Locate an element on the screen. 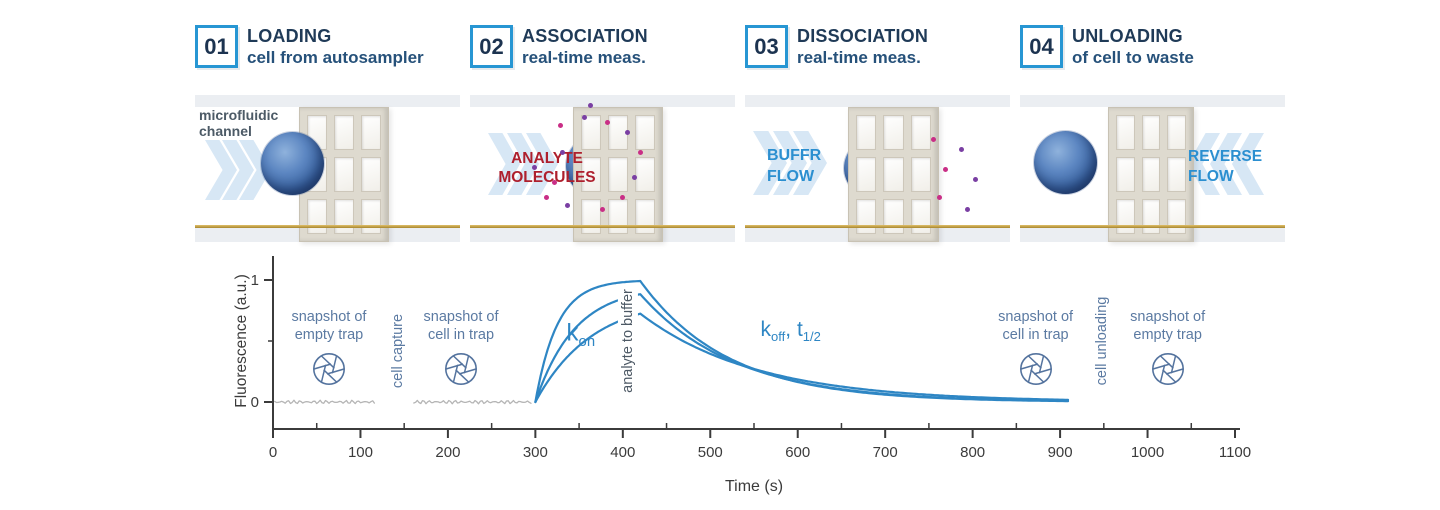 The height and width of the screenshot is (510, 1440). reverse-flow-label: REVERSE FLOW is located at coordinates (1225, 167).